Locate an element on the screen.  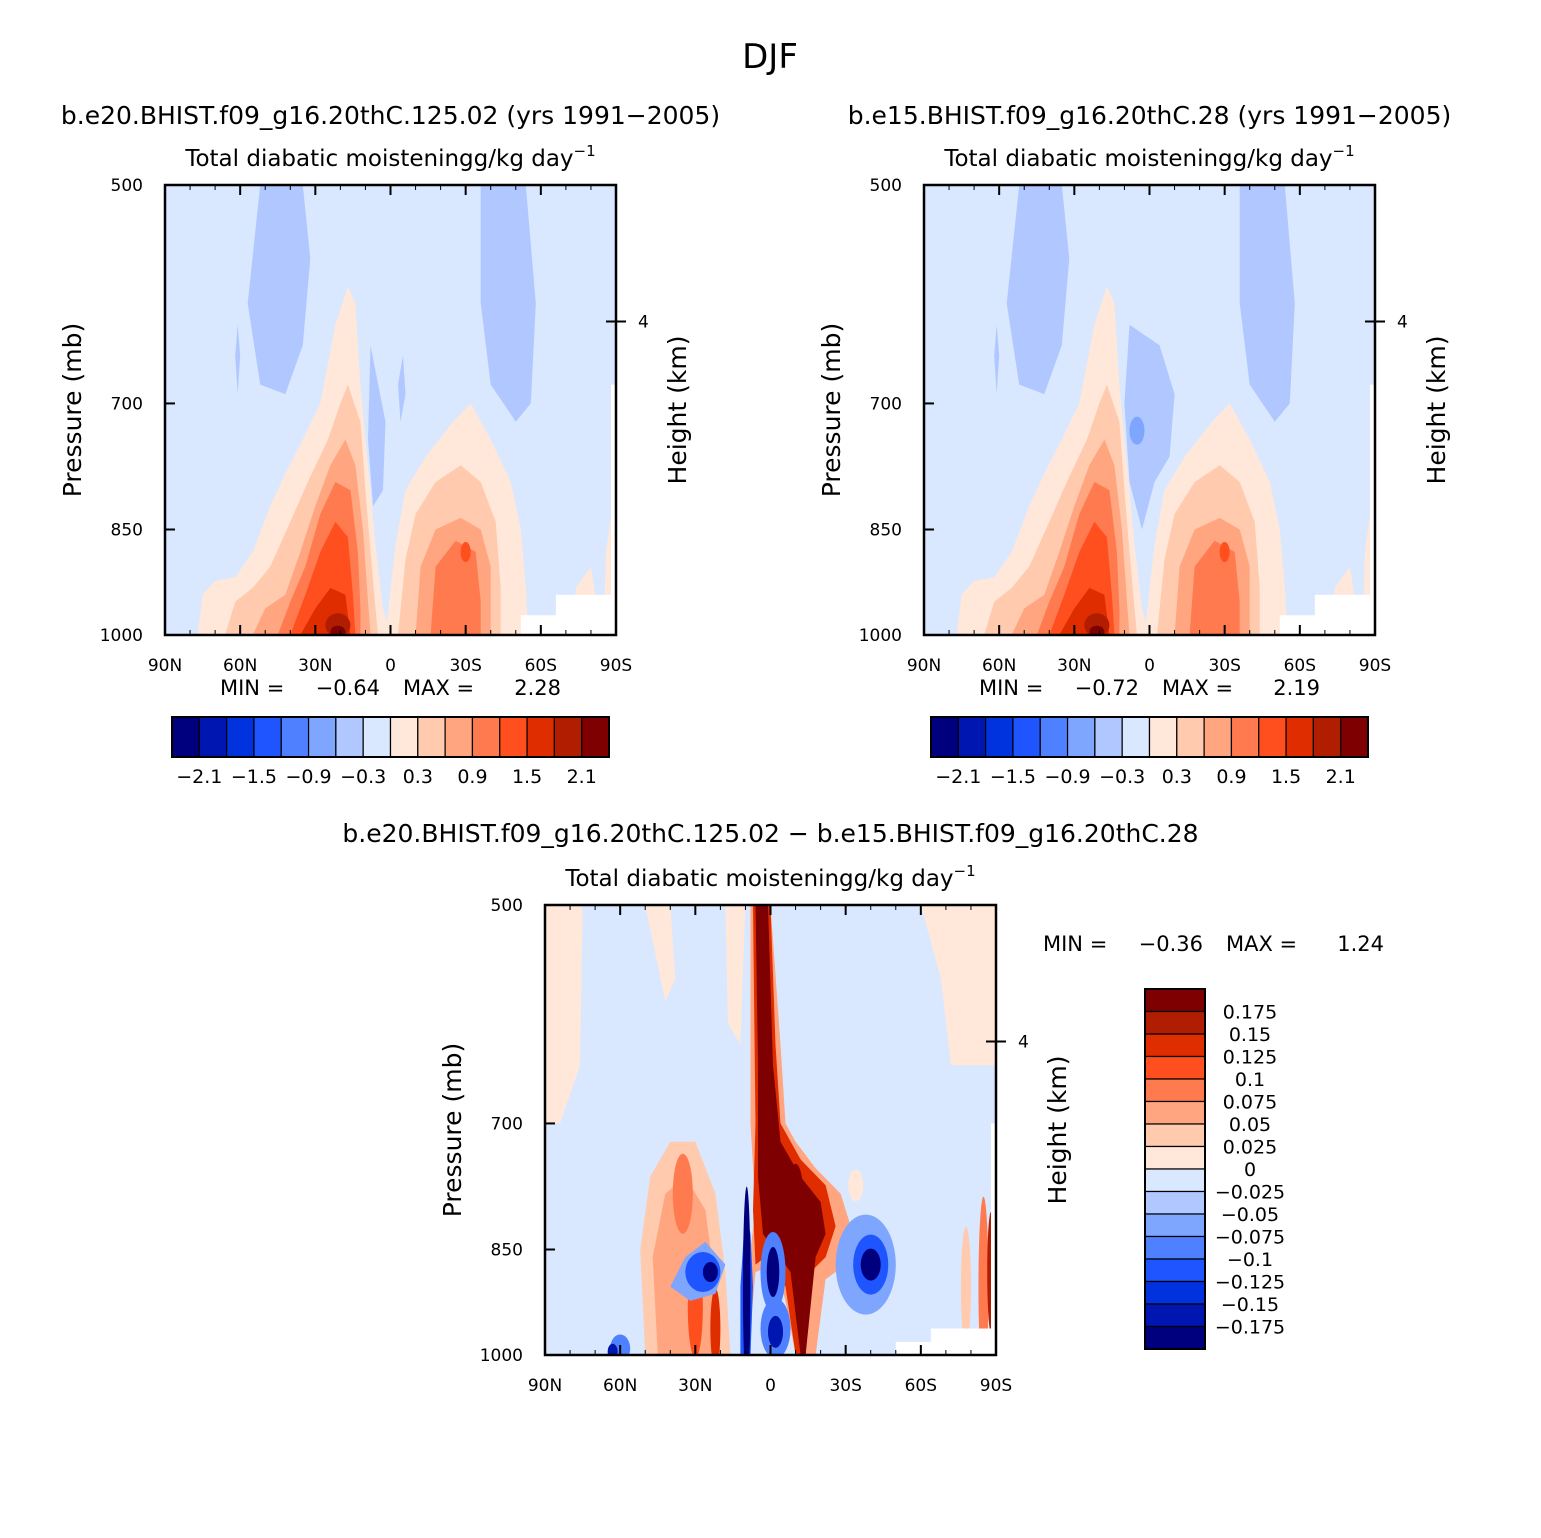
colorbar-label: 2.1 is located at coordinates (582, 777).